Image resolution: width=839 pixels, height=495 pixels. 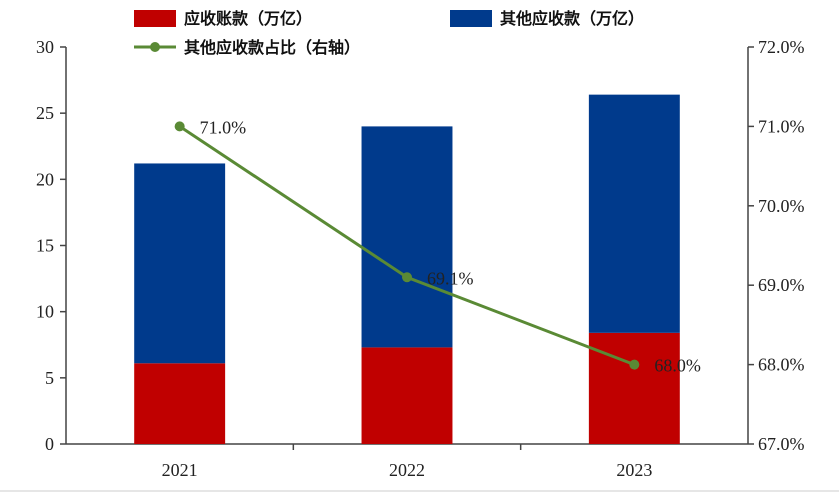 What do you see at coordinates (781, 47) in the screenshot?
I see `right-tick-label: 72.0%` at bounding box center [781, 47].